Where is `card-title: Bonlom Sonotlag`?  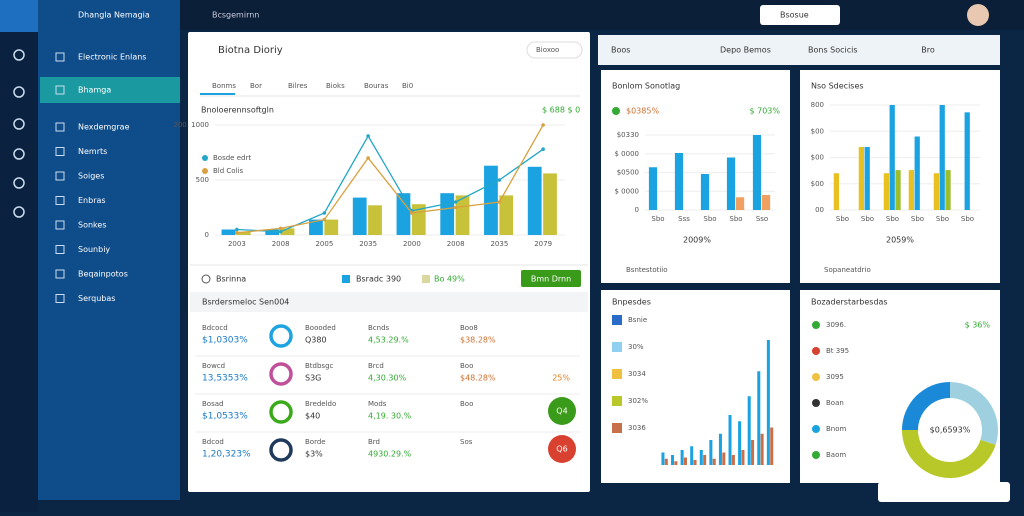
card-title: Bonlom Sonotlag is located at coordinates (646, 86).